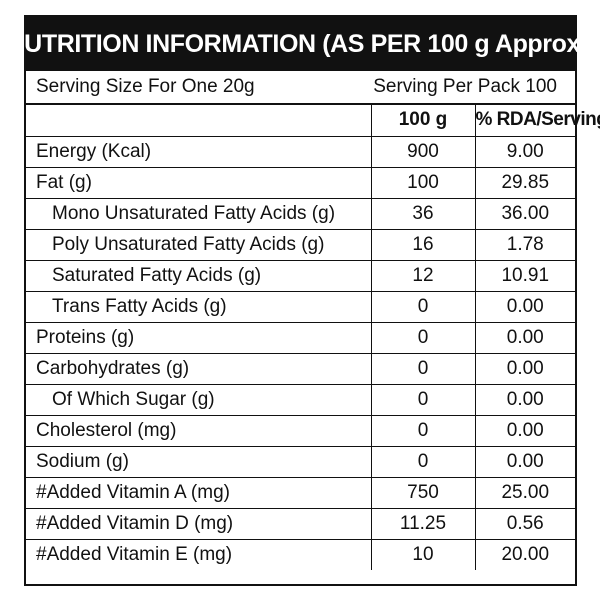  I want to click on nutrient-name: Of Which Sugar (g), so click(199, 399).